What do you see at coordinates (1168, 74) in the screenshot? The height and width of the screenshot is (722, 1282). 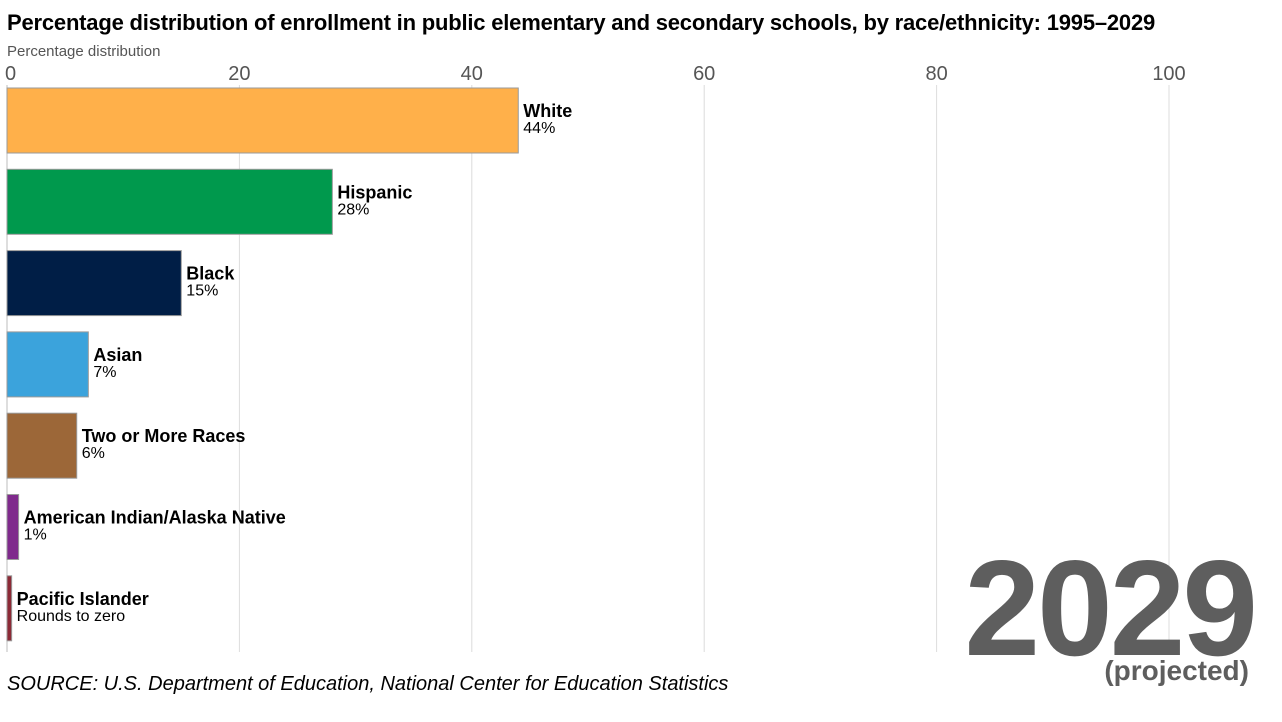 I see `x-tick-label: 100` at bounding box center [1168, 74].